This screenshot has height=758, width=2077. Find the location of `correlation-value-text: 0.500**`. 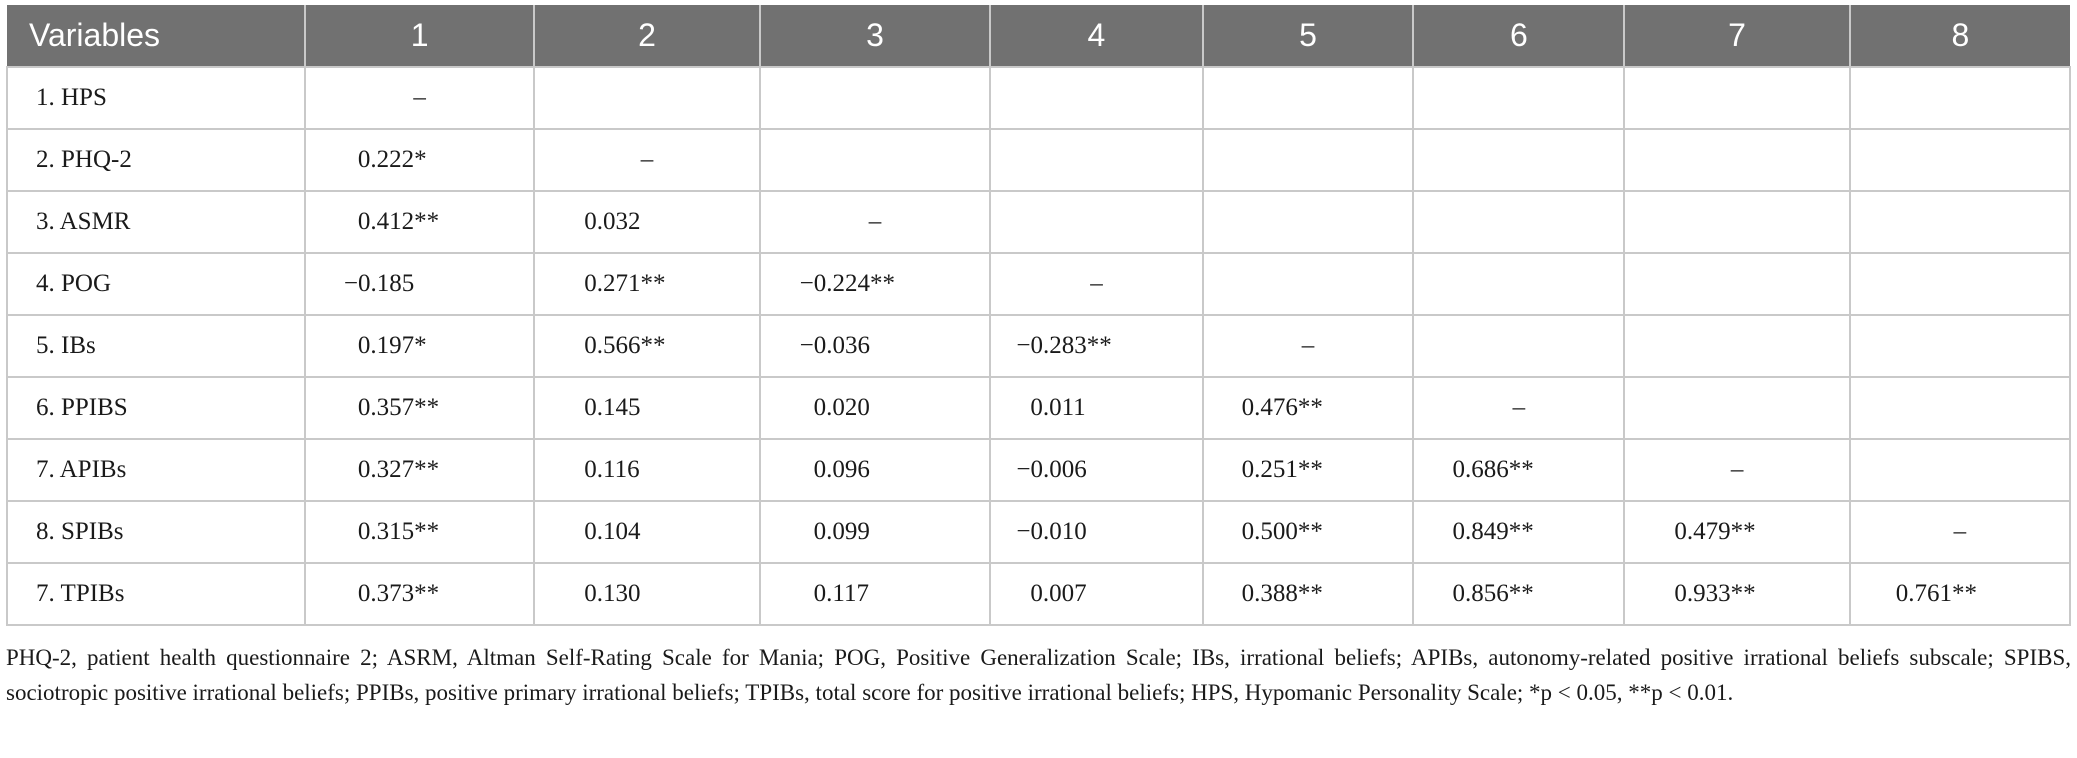

correlation-value-text: 0.500** is located at coordinates (1282, 531).